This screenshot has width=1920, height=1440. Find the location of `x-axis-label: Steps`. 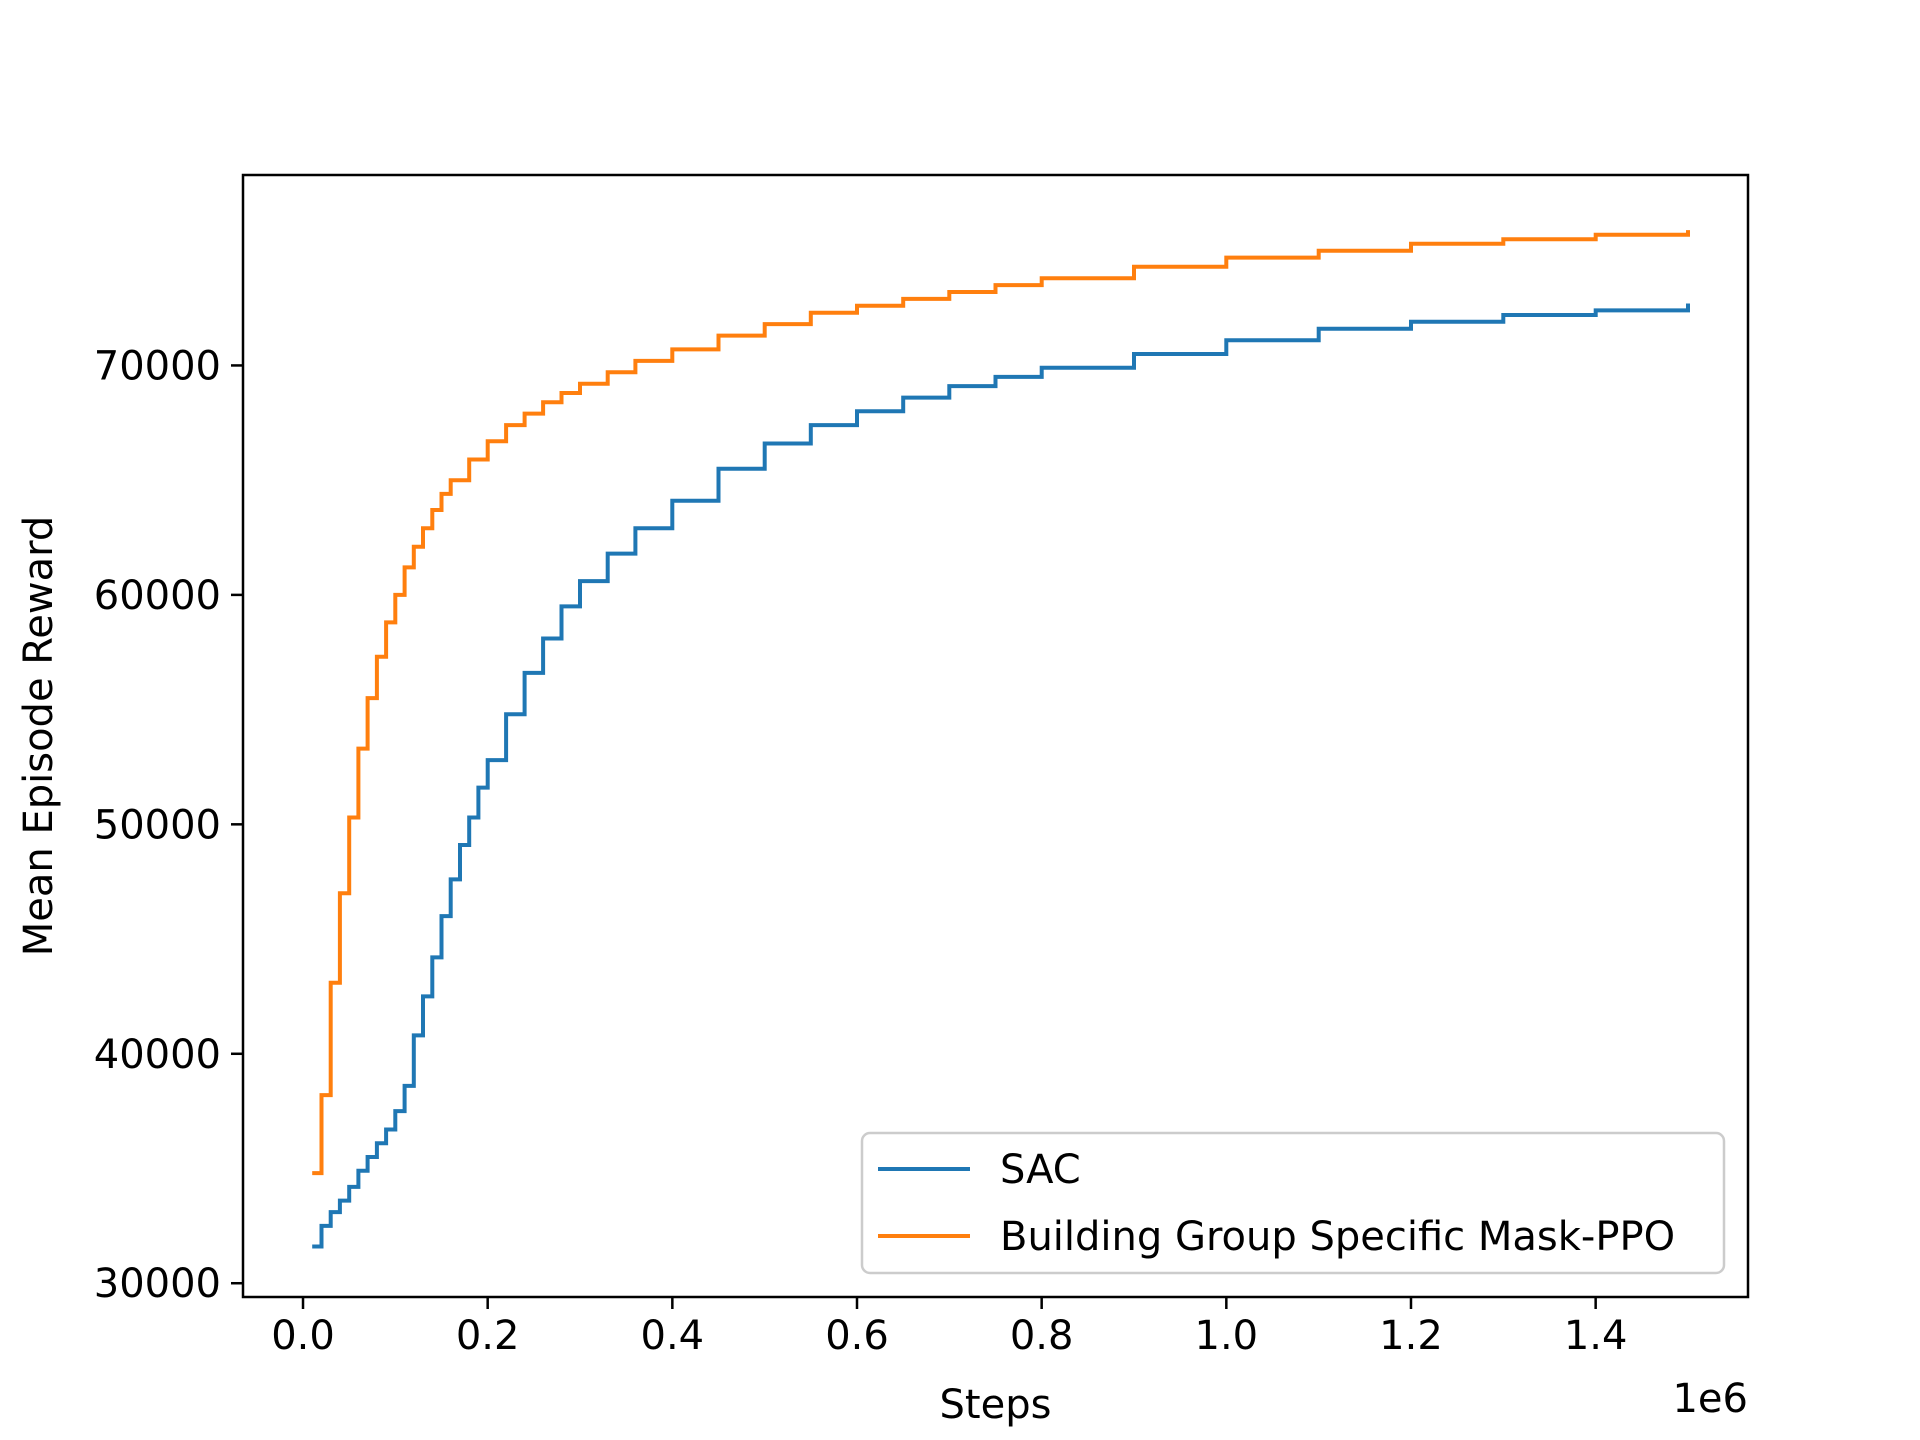

x-axis-label: Steps is located at coordinates (996, 1405).